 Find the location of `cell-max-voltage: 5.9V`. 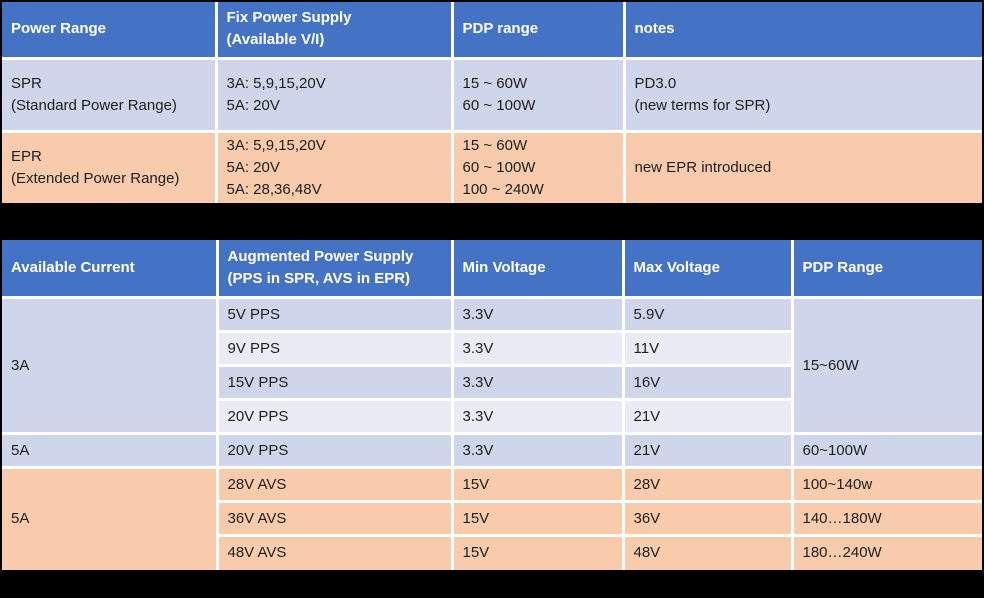

cell-max-voltage: 5.9V is located at coordinates (707, 314).